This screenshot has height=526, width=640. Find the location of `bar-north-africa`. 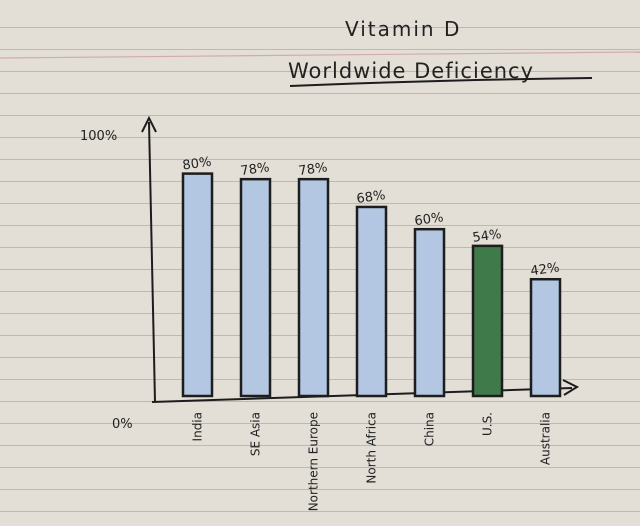

bar-north-africa is located at coordinates (371, 301).